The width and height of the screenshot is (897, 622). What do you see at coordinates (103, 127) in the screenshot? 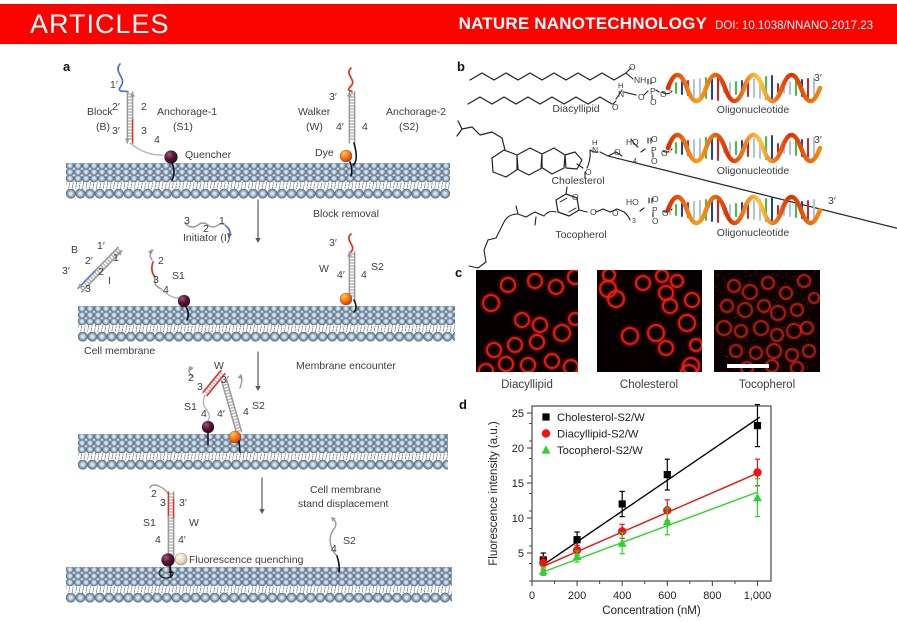
I see `a-block-line2: (B)` at bounding box center [103, 127].